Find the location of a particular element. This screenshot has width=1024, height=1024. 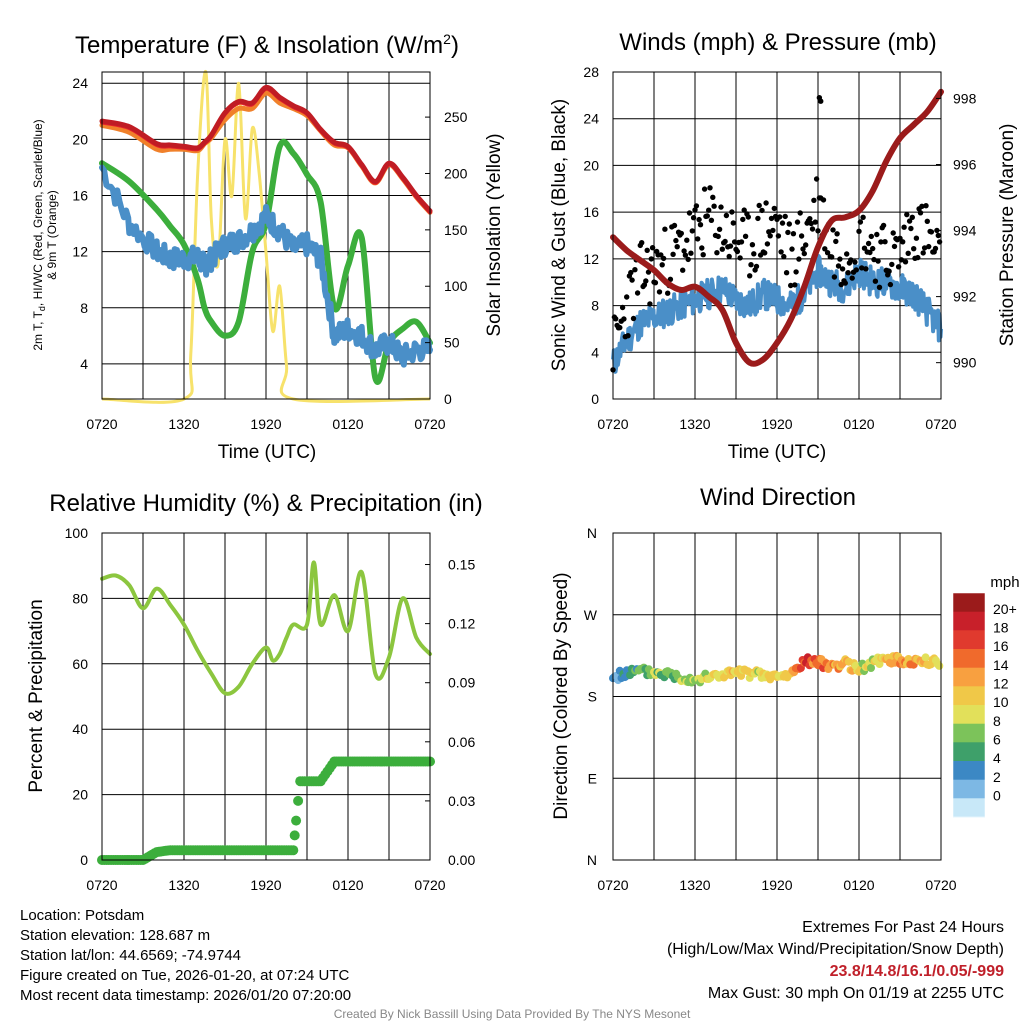

y-tick-label: 12 is located at coordinates (80, 252).